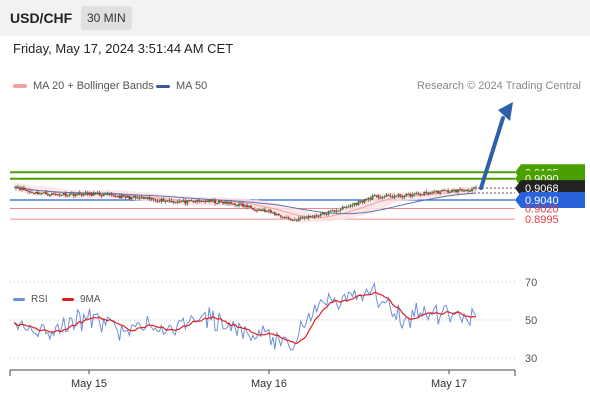 The image size is (590, 400). I want to click on timestamp: Friday, May 17, 2024 3:51:44 AM CET, so click(123, 48).